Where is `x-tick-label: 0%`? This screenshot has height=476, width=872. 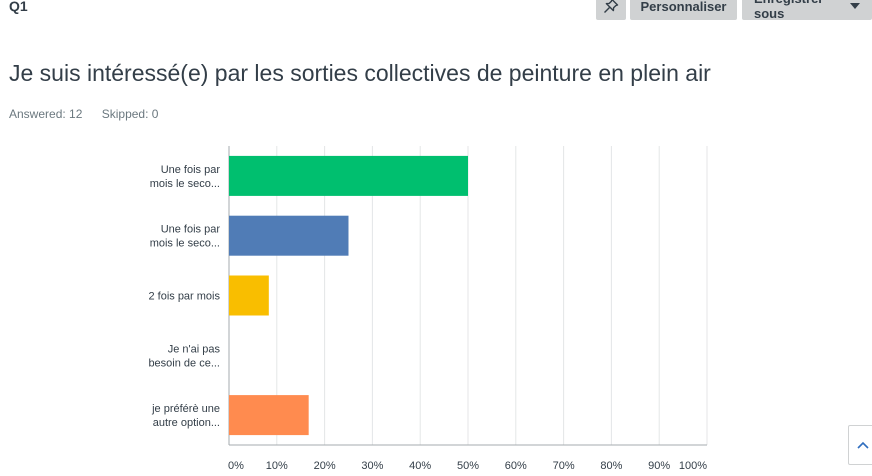 x-tick-label: 0% is located at coordinates (236, 466).